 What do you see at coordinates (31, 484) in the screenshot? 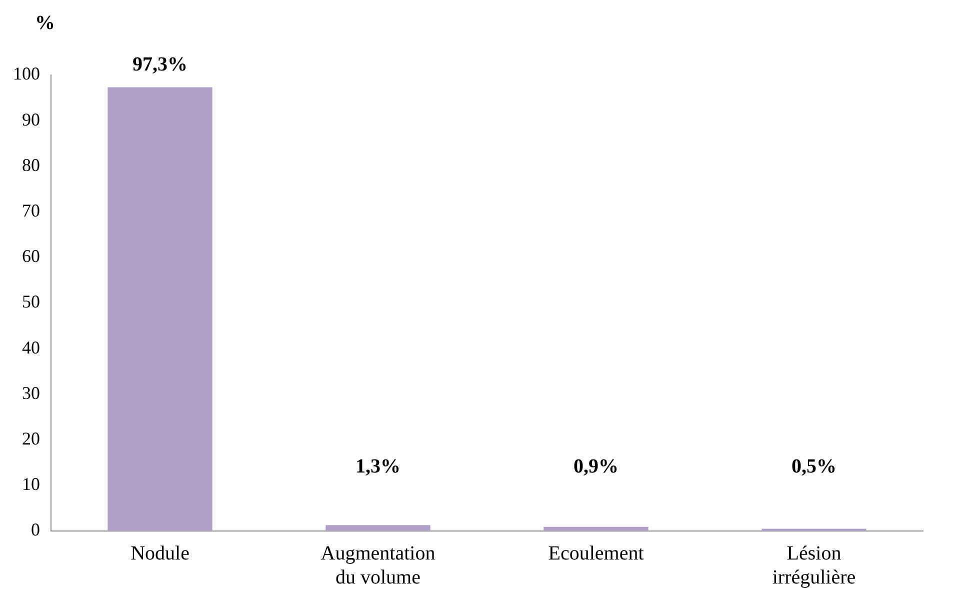
I see `y-tick-label: 10` at bounding box center [31, 484].